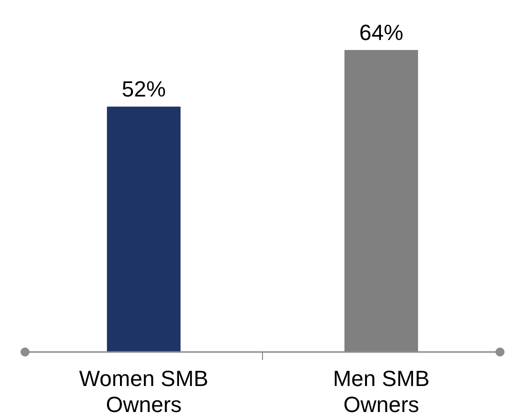 This screenshot has height=416, width=526. Describe the element at coordinates (144, 89) in the screenshot. I see `data-label: 52%` at that location.